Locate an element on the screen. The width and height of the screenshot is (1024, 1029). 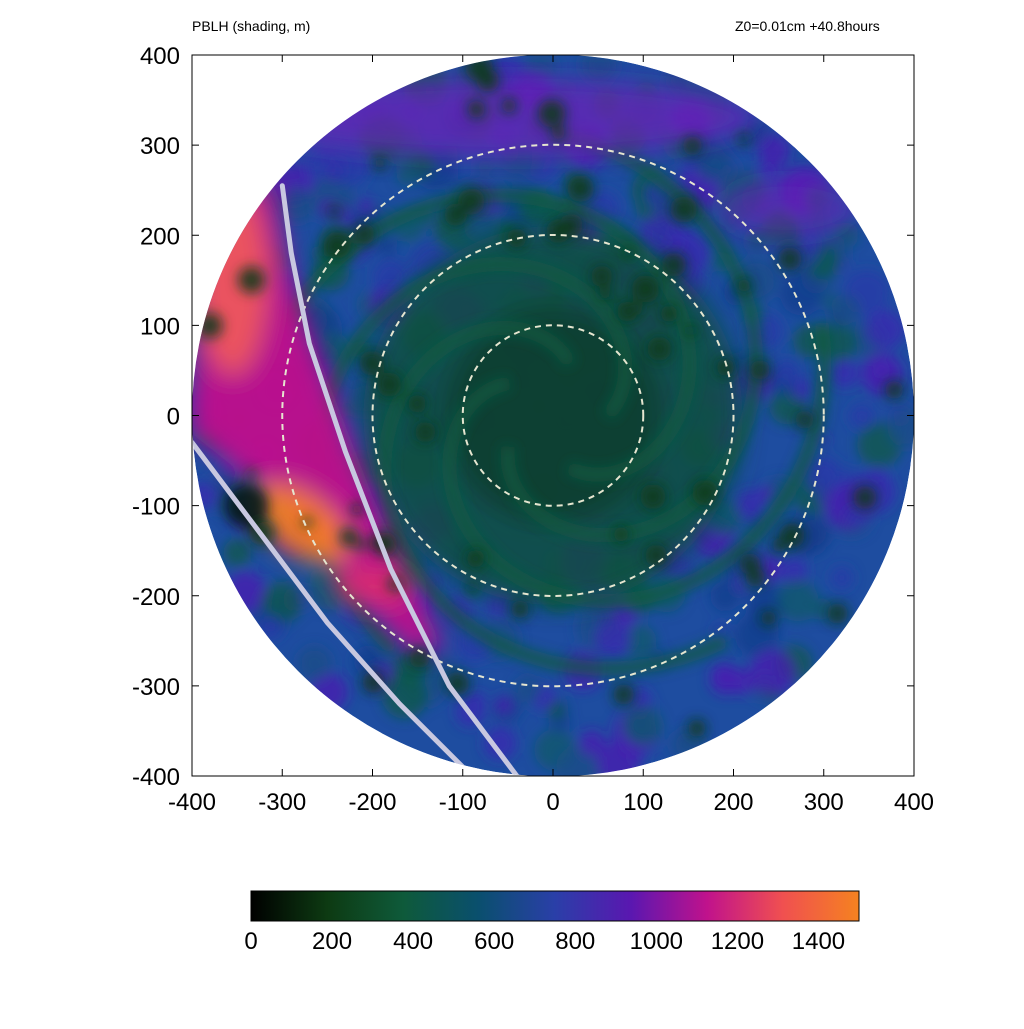
y-tick-label: 300 is located at coordinates (160, 146).